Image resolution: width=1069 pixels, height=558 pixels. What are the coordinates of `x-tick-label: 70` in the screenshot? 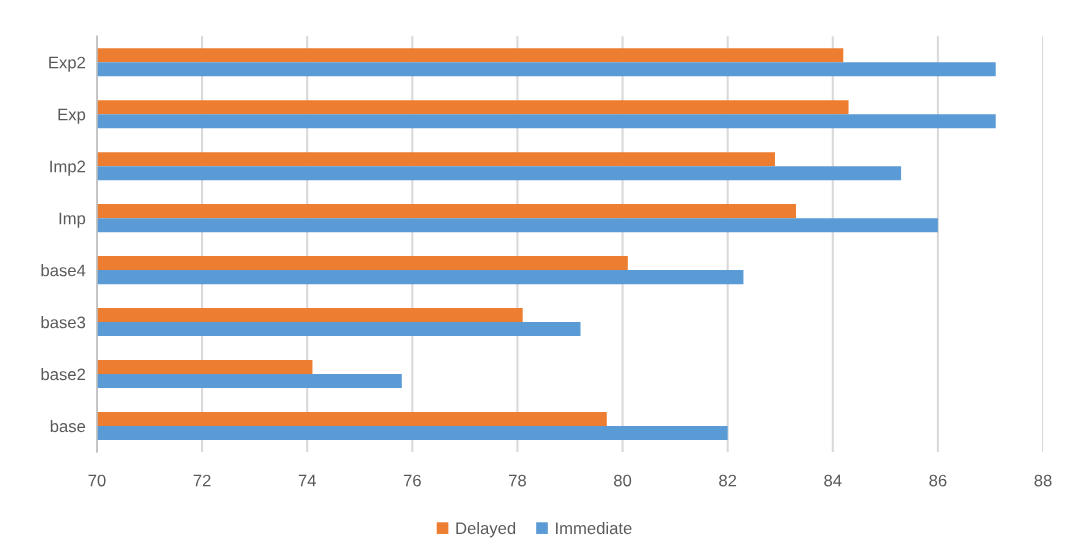 It's located at (97, 480).